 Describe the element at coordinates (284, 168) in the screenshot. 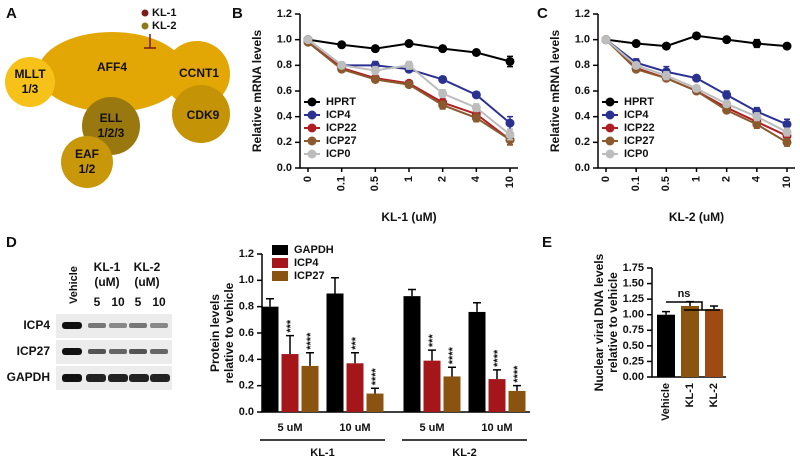

I see `y-tick-label: 0.0` at that location.